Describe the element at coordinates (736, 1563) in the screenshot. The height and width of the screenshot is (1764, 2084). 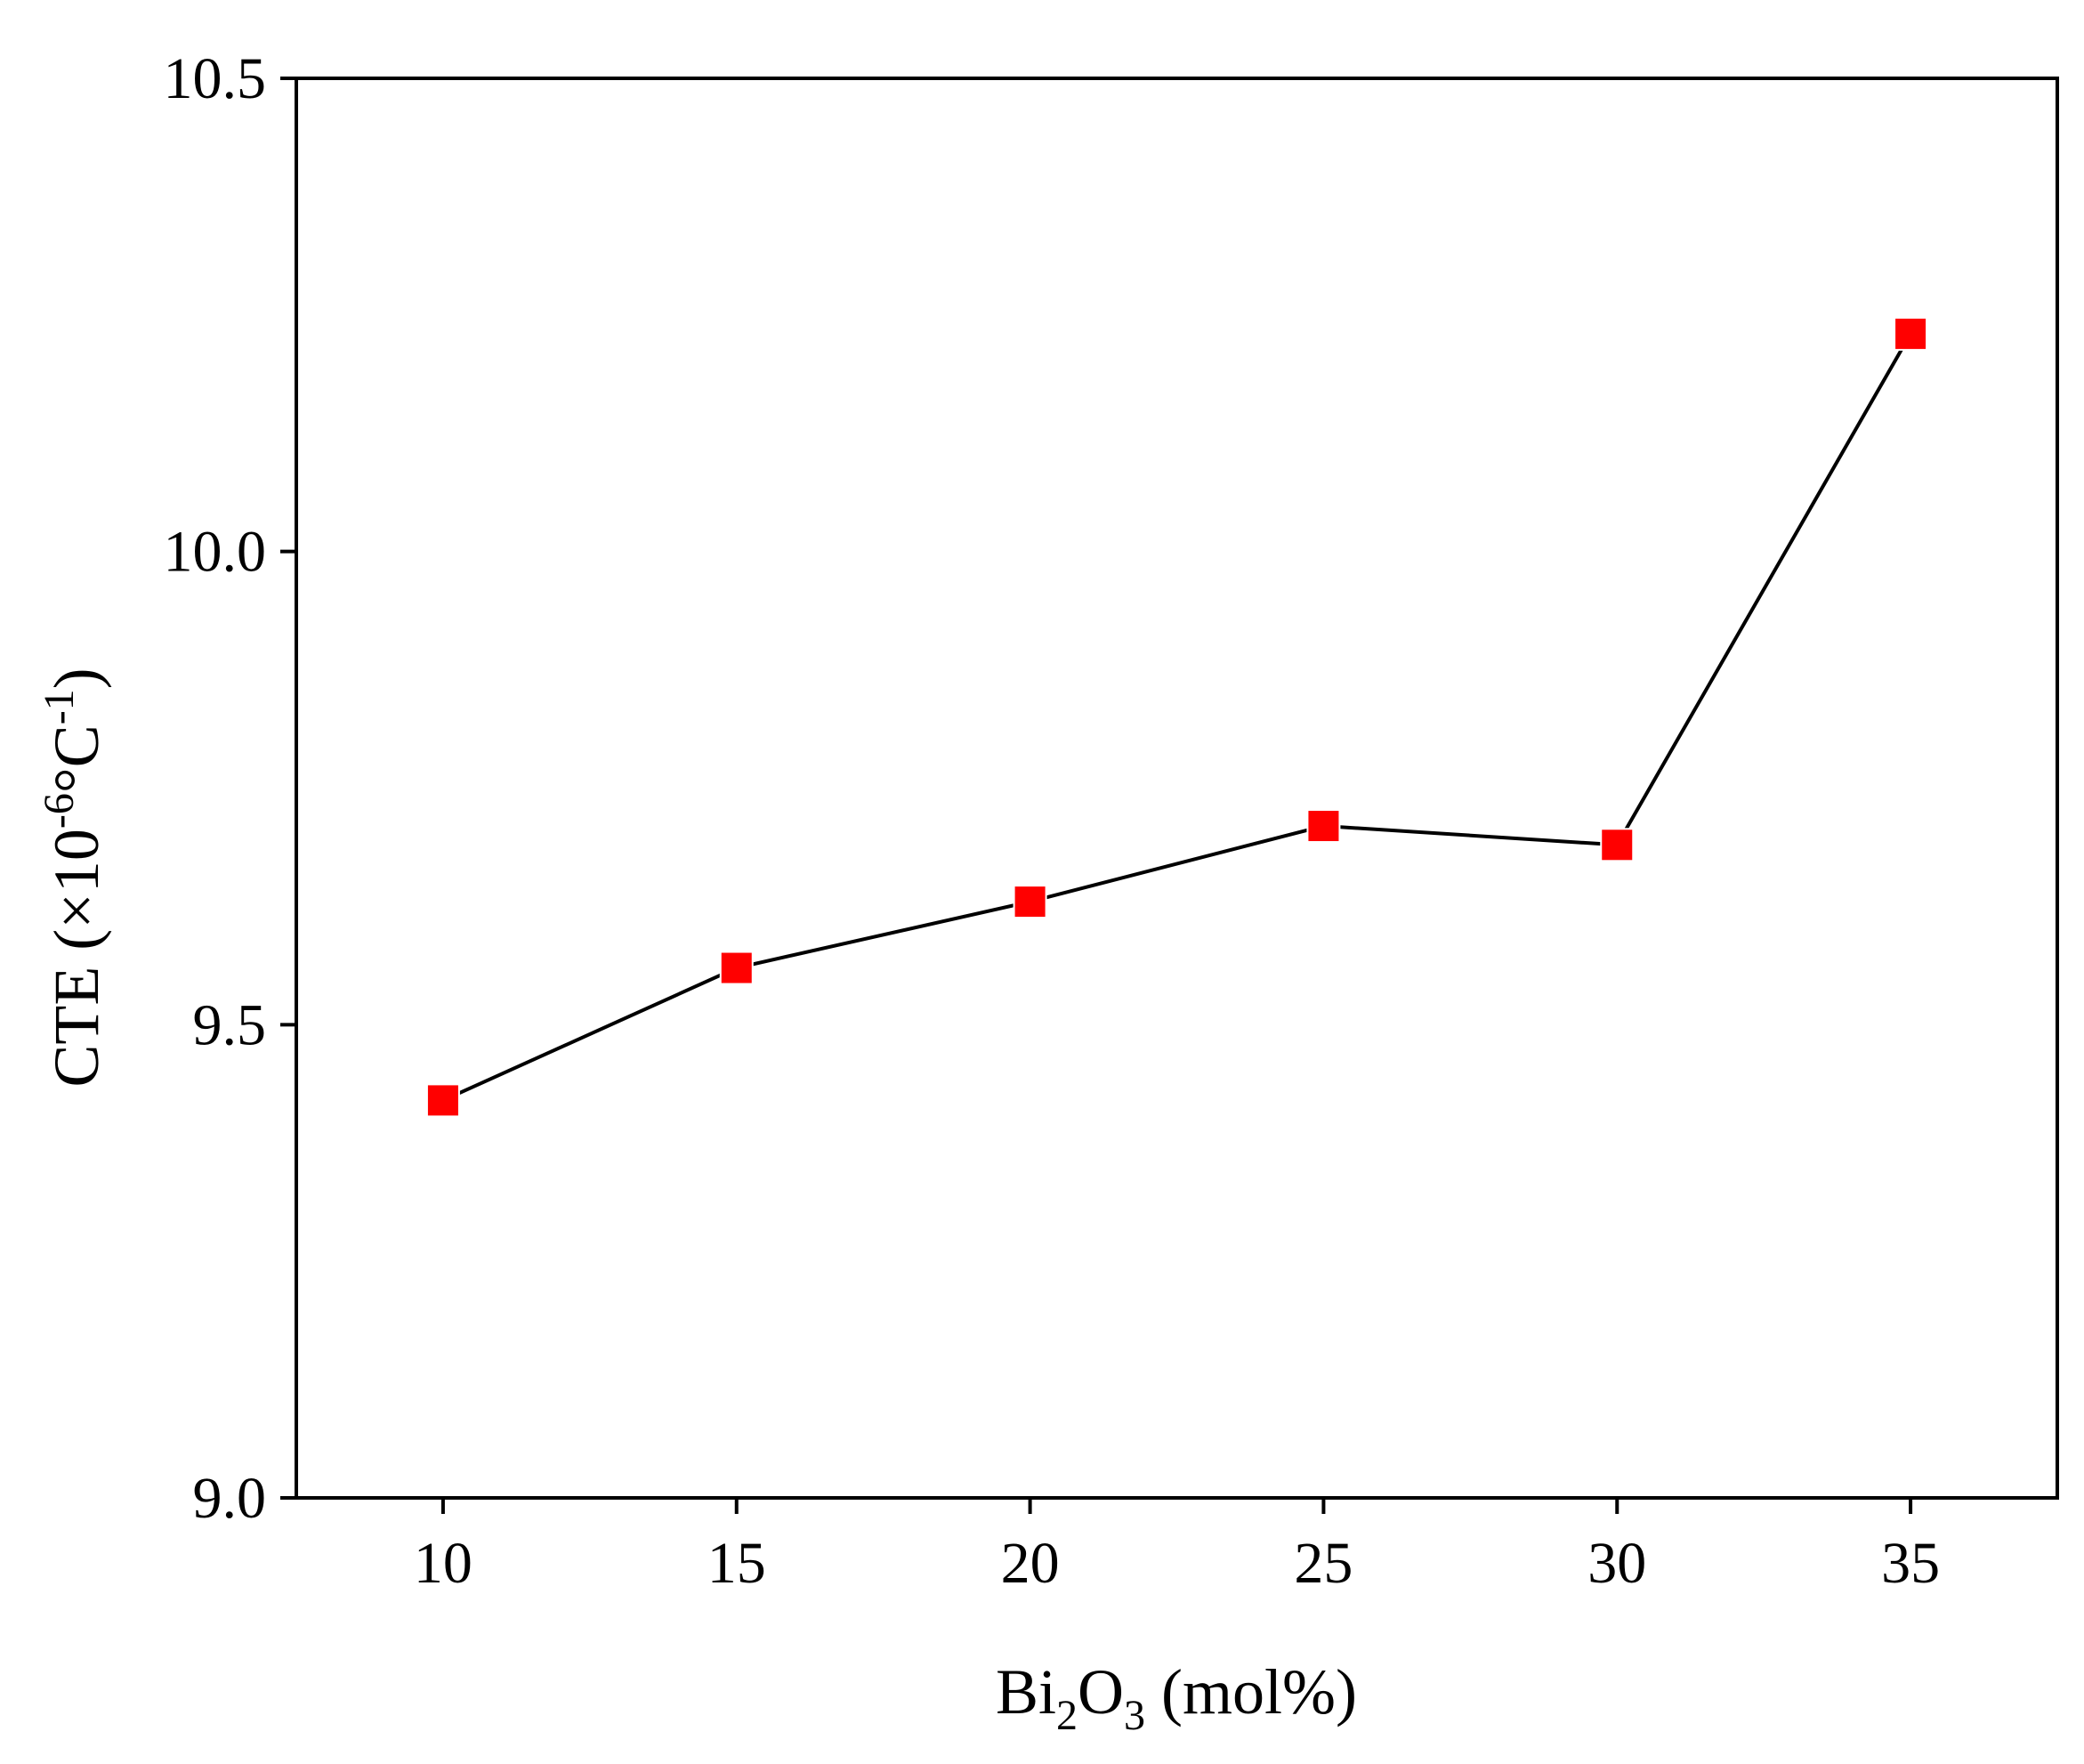
I see `x-tick-label: 15` at that location.